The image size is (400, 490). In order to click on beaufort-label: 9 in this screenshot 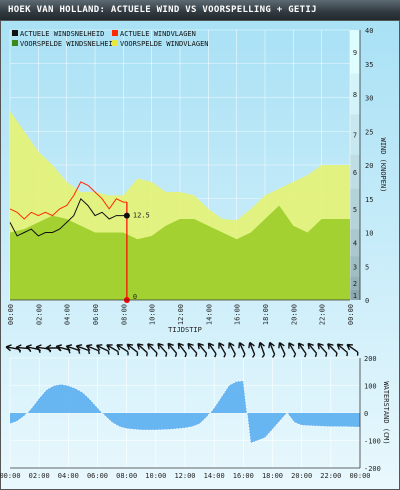, I will do `click(355, 53)`.